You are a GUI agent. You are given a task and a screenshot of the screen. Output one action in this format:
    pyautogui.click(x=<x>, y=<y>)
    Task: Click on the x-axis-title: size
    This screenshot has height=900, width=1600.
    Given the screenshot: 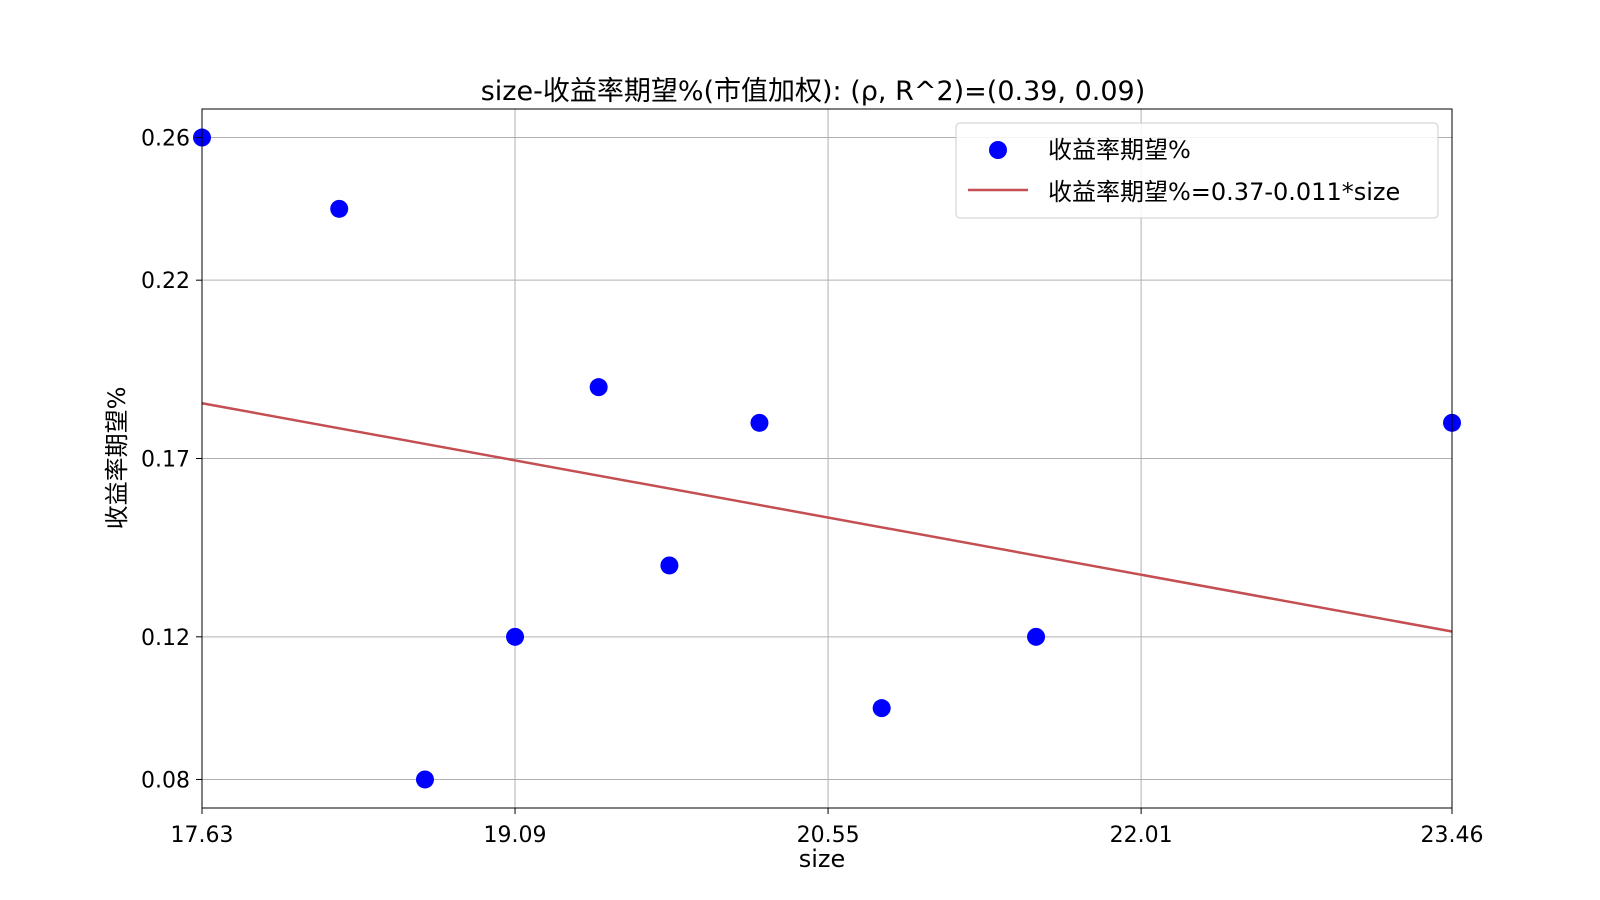 What is the action you would take?
    pyautogui.click(x=822, y=859)
    